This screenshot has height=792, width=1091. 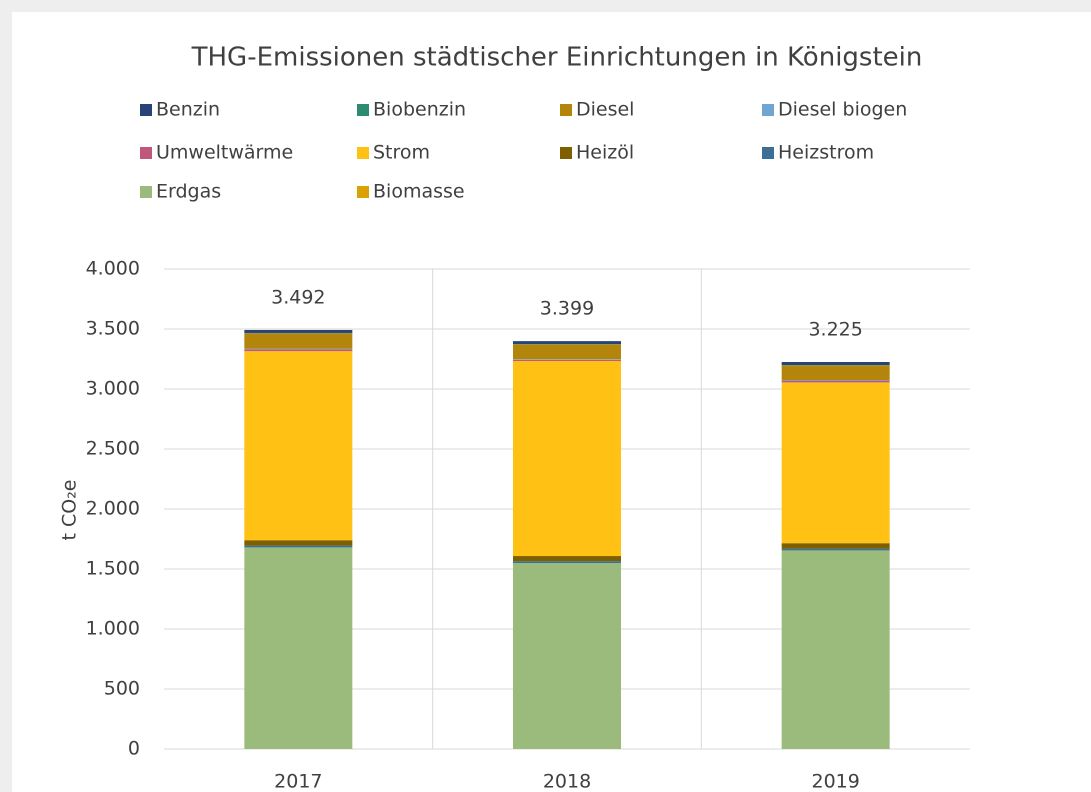 I want to click on legend-label: Biobenzin, so click(x=419, y=110).